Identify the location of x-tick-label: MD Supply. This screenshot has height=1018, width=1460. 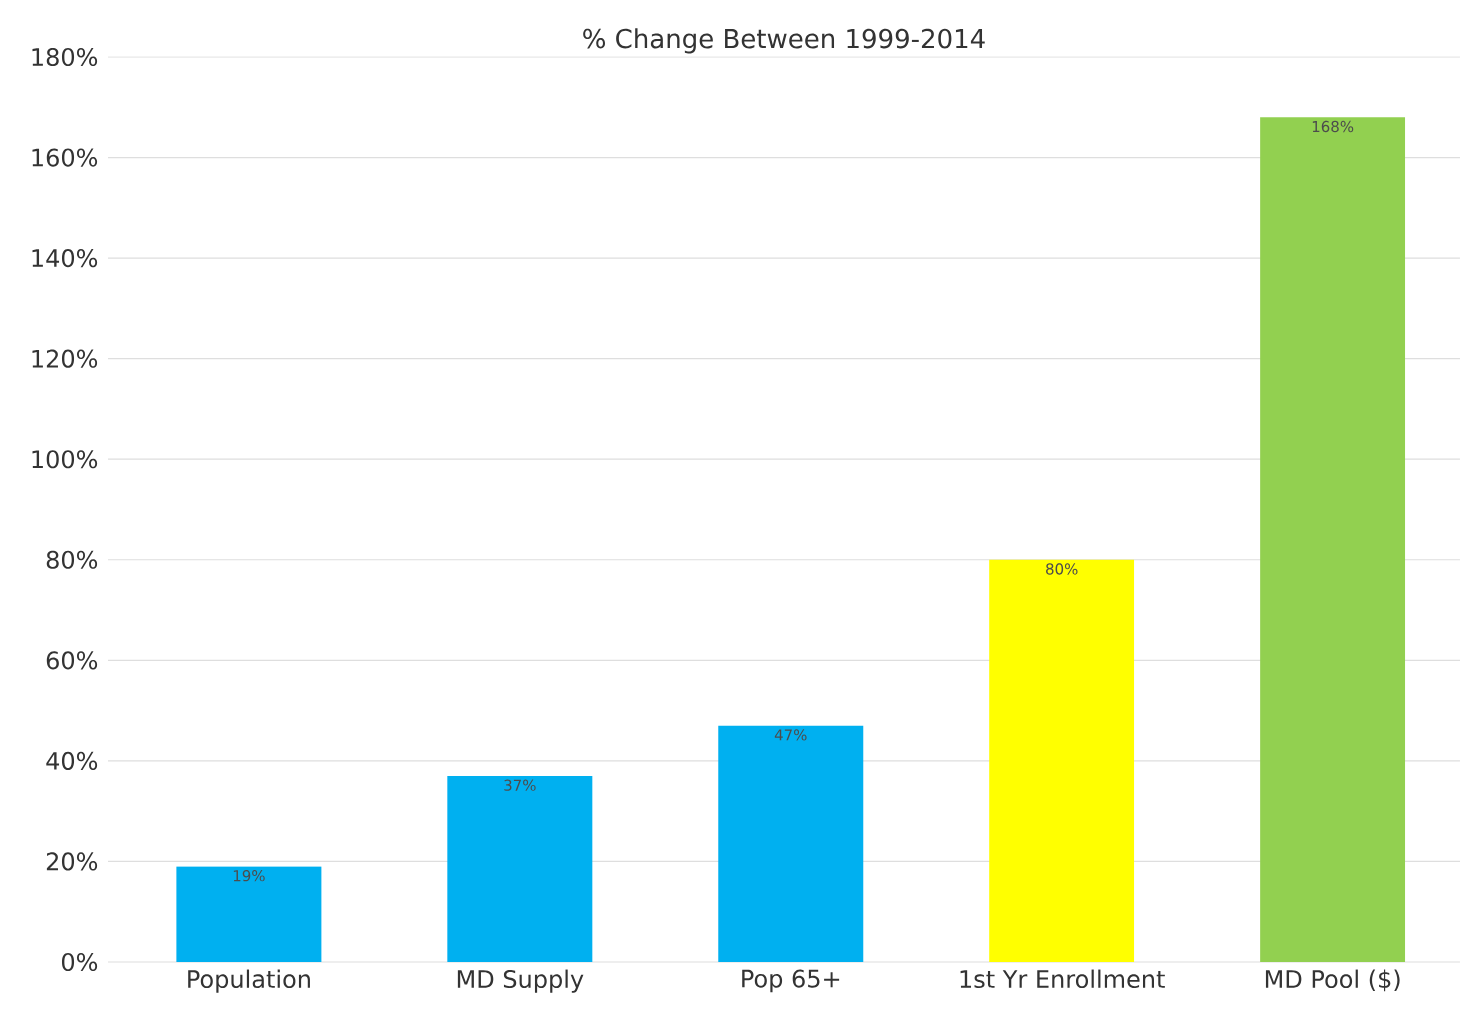
(520, 981).